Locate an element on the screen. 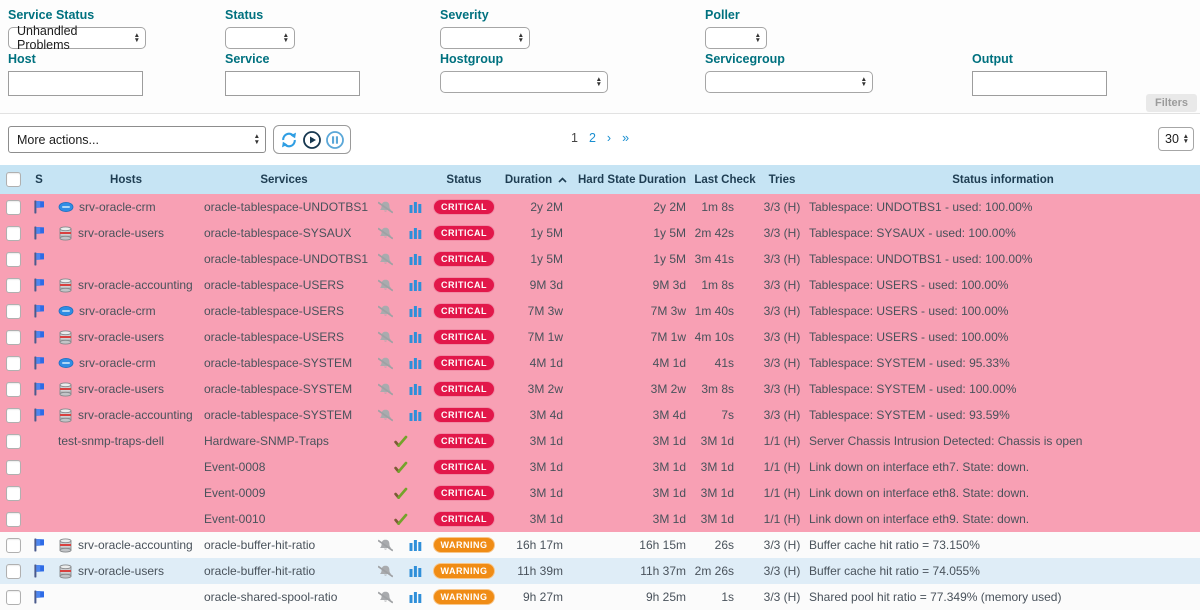 The height and width of the screenshot is (613, 1200). service-name: oracle-shared-spool-ratio is located at coordinates (271, 597).